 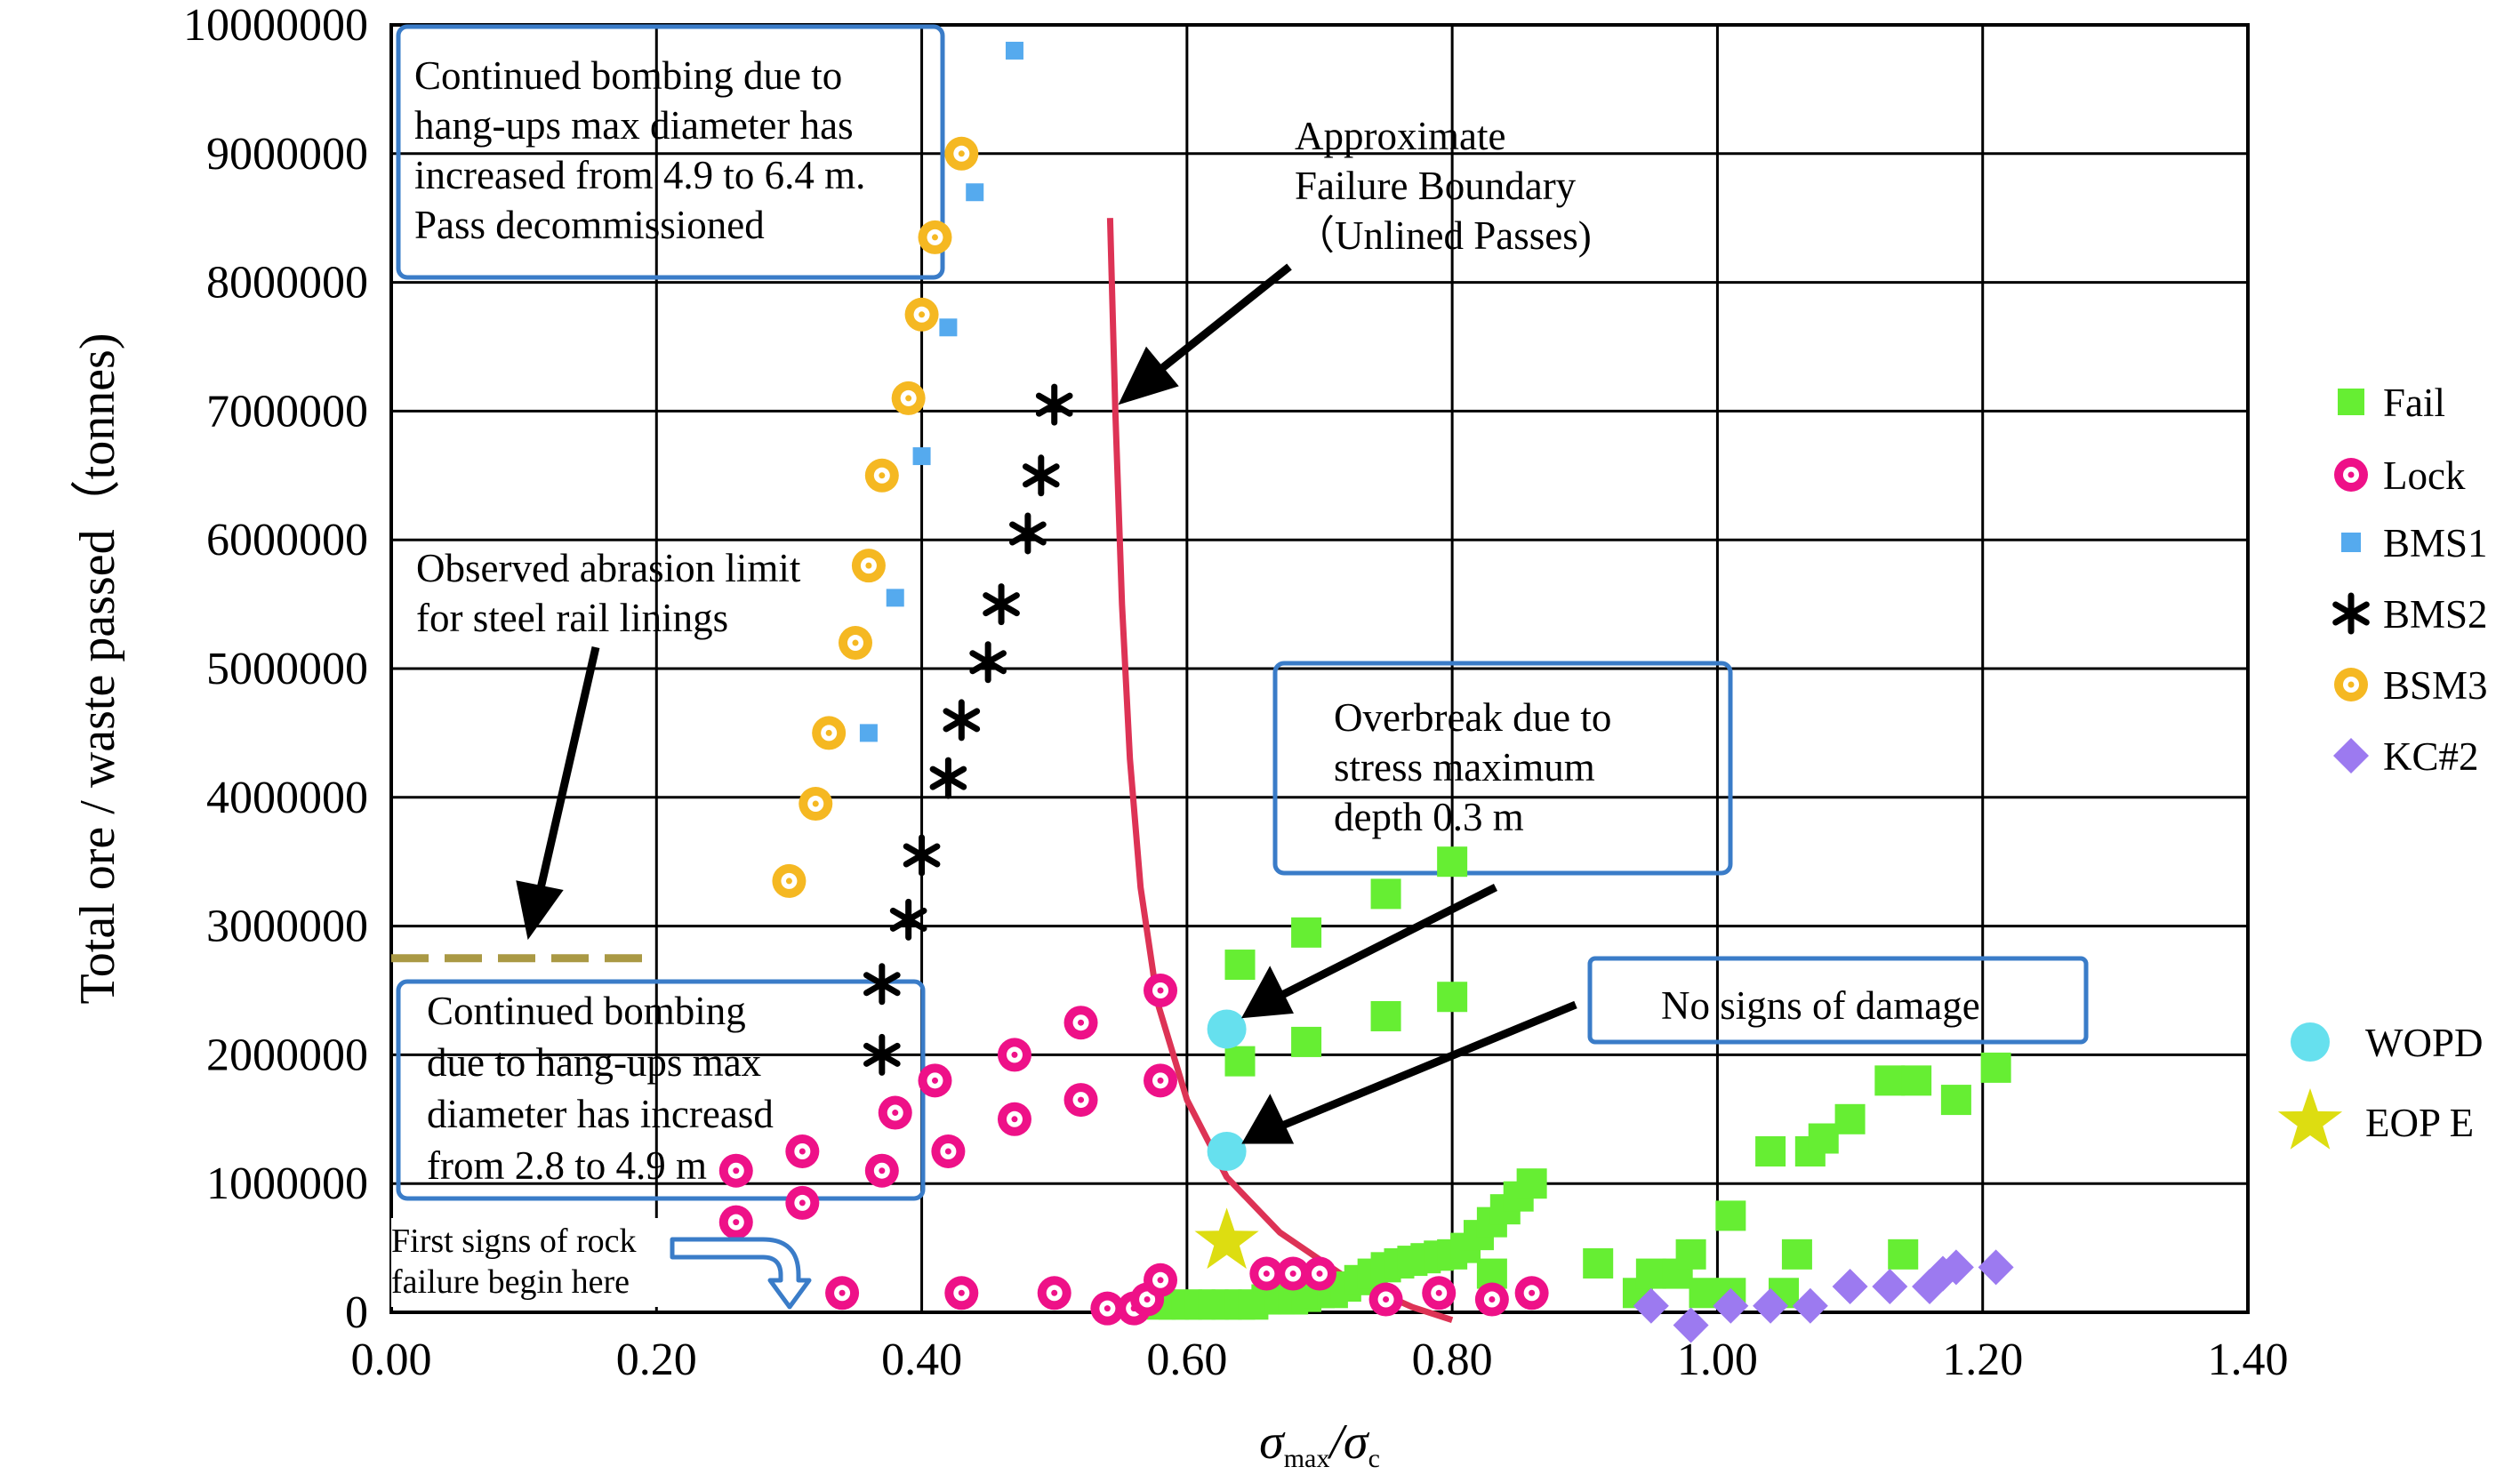 What do you see at coordinates (657, 1360) in the screenshot?
I see `x-tick-label: 0.20` at bounding box center [657, 1360].